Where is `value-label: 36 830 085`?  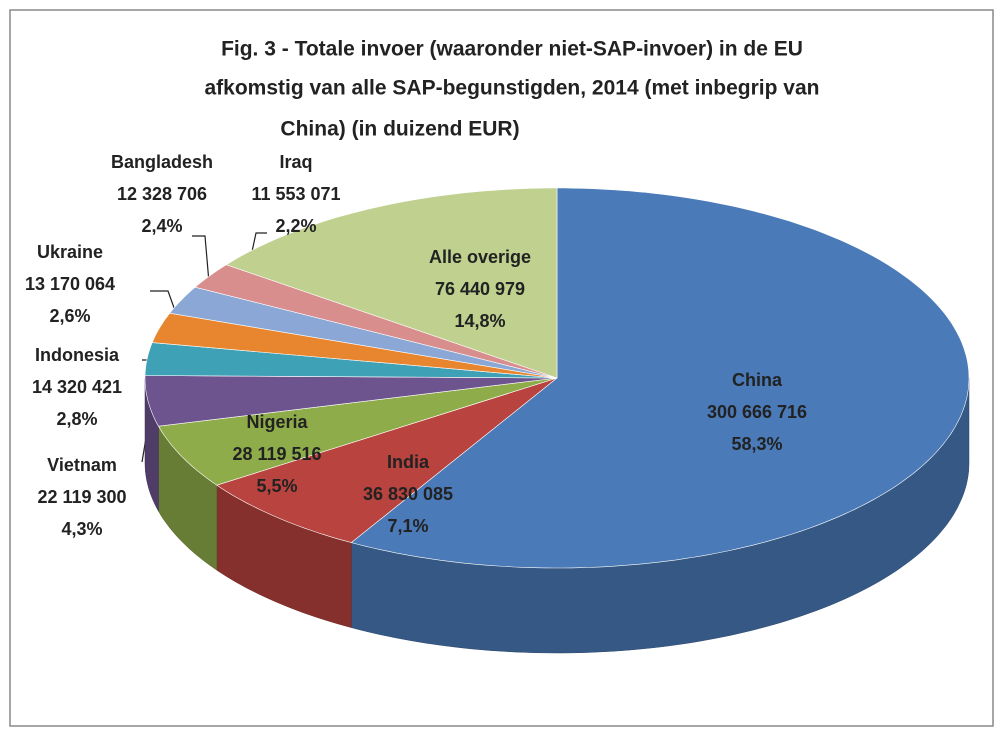
value-label: 36 830 085 is located at coordinates (408, 494).